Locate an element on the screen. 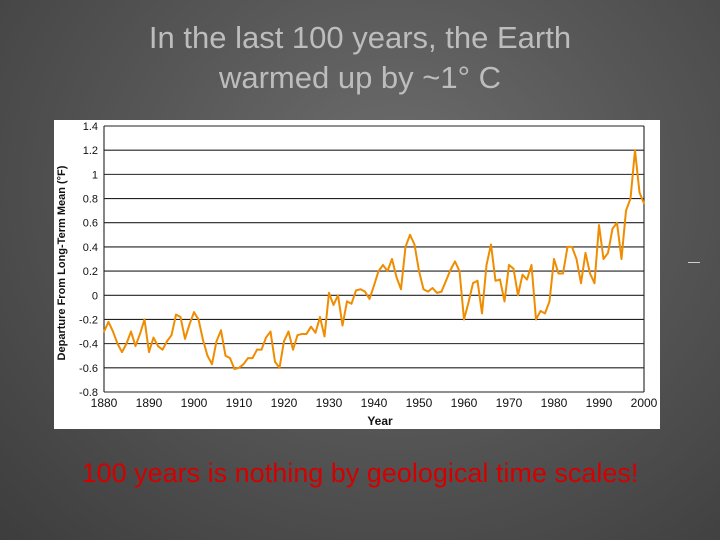  x-tick-label: 1890 is located at coordinates (149, 403).